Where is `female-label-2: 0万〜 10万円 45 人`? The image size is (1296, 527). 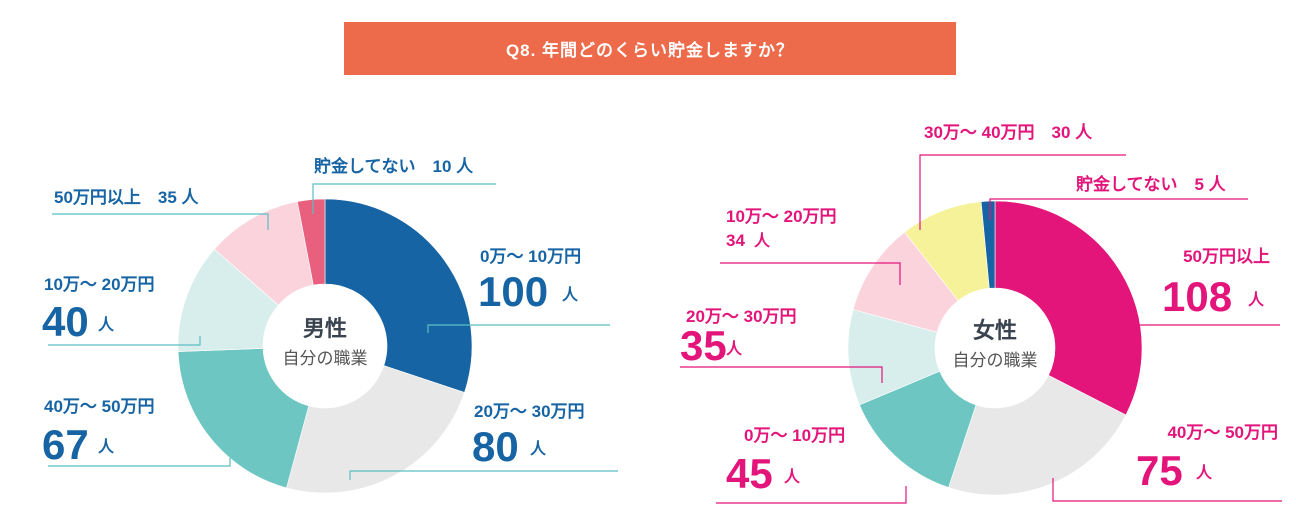 female-label-2: 0万〜 10万円 45 人 is located at coordinates (785, 461).